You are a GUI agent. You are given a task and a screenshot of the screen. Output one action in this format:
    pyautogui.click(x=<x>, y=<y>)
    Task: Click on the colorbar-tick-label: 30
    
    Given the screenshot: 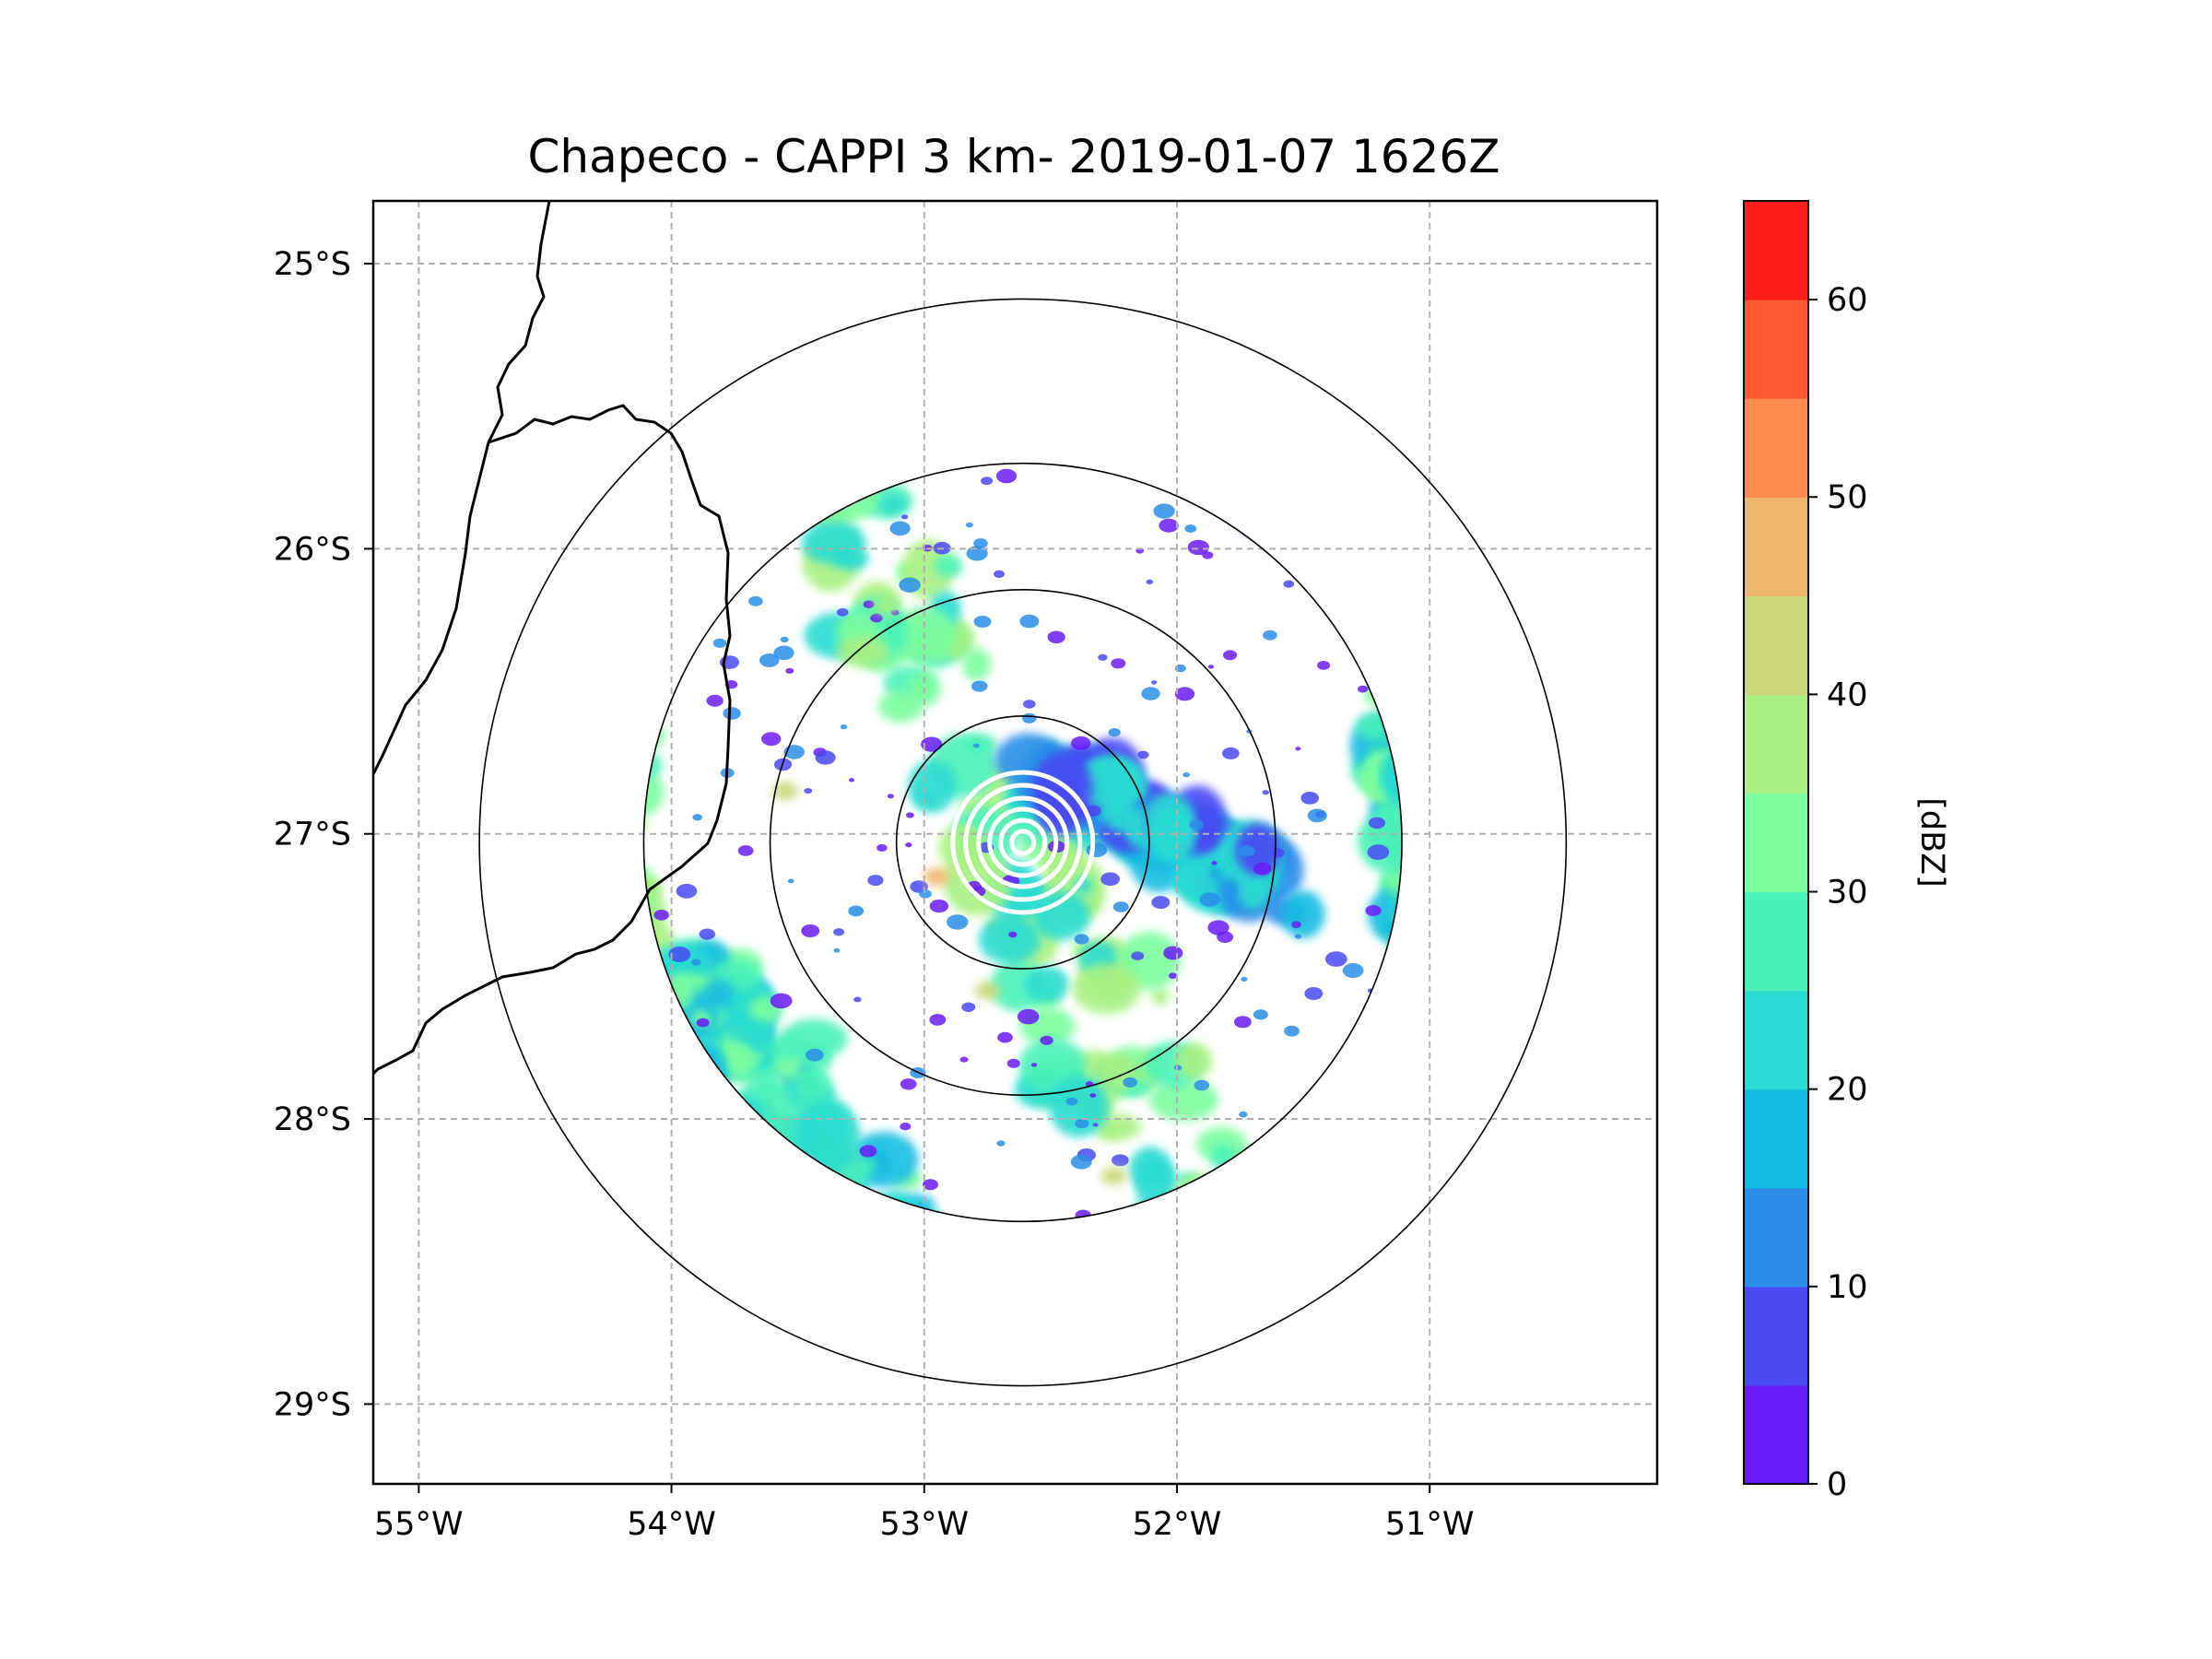 What is the action you would take?
    pyautogui.click(x=1847, y=893)
    